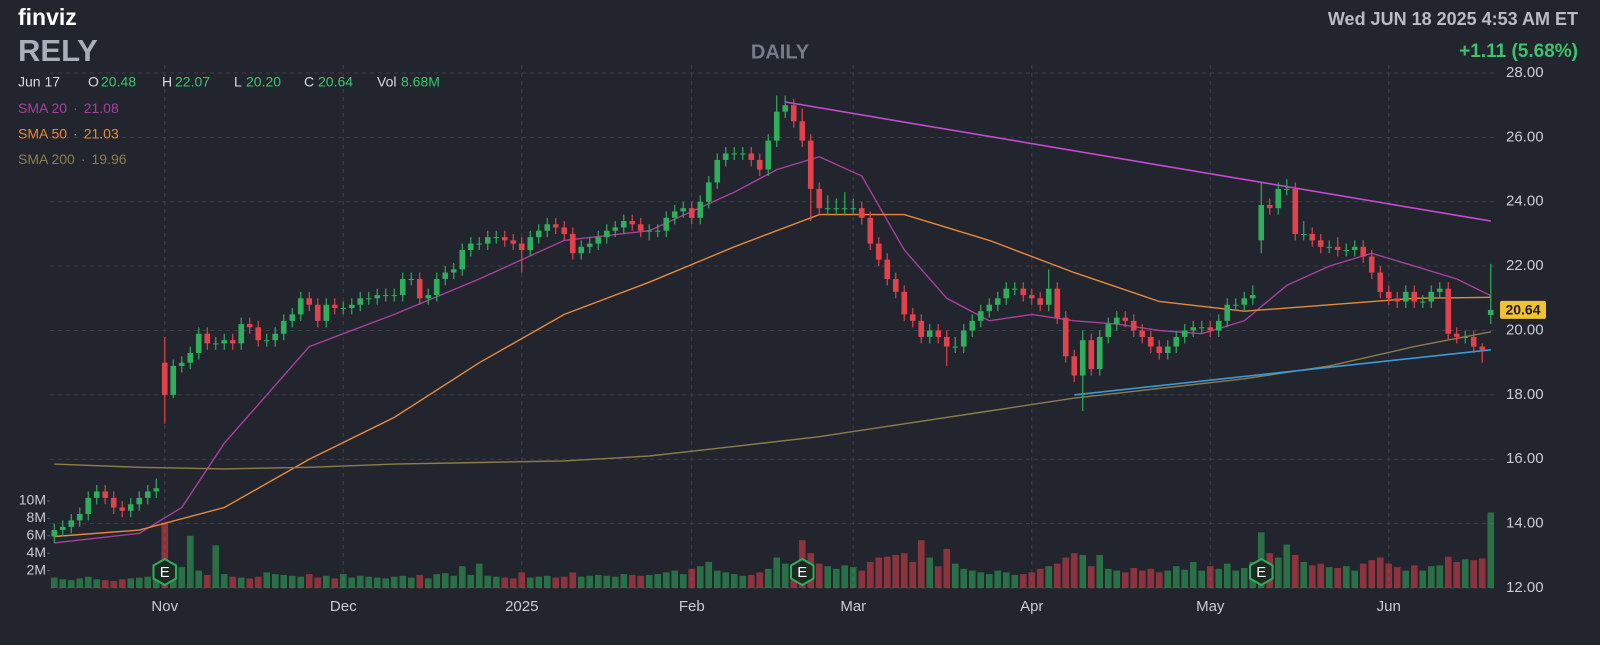  I want to click on x-tick-label: Dec, so click(343, 606).